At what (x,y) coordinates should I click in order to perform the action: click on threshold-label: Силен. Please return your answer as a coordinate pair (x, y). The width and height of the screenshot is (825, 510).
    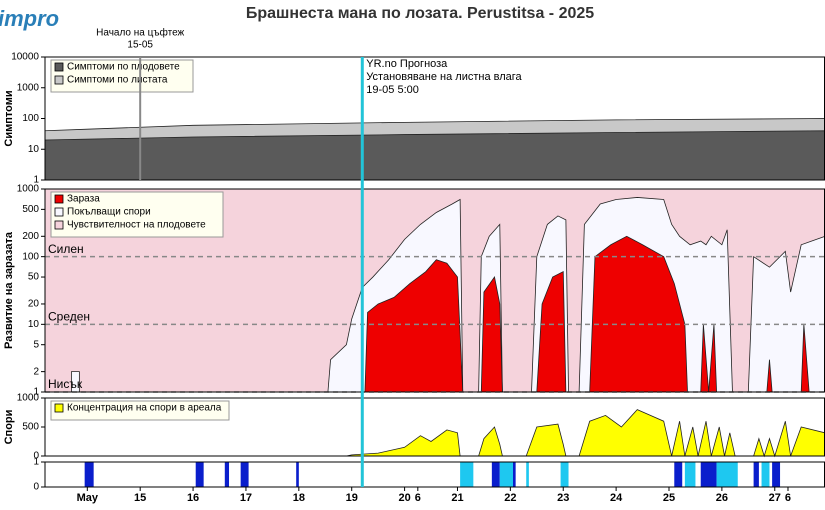
    Looking at the image, I should click on (66, 249).